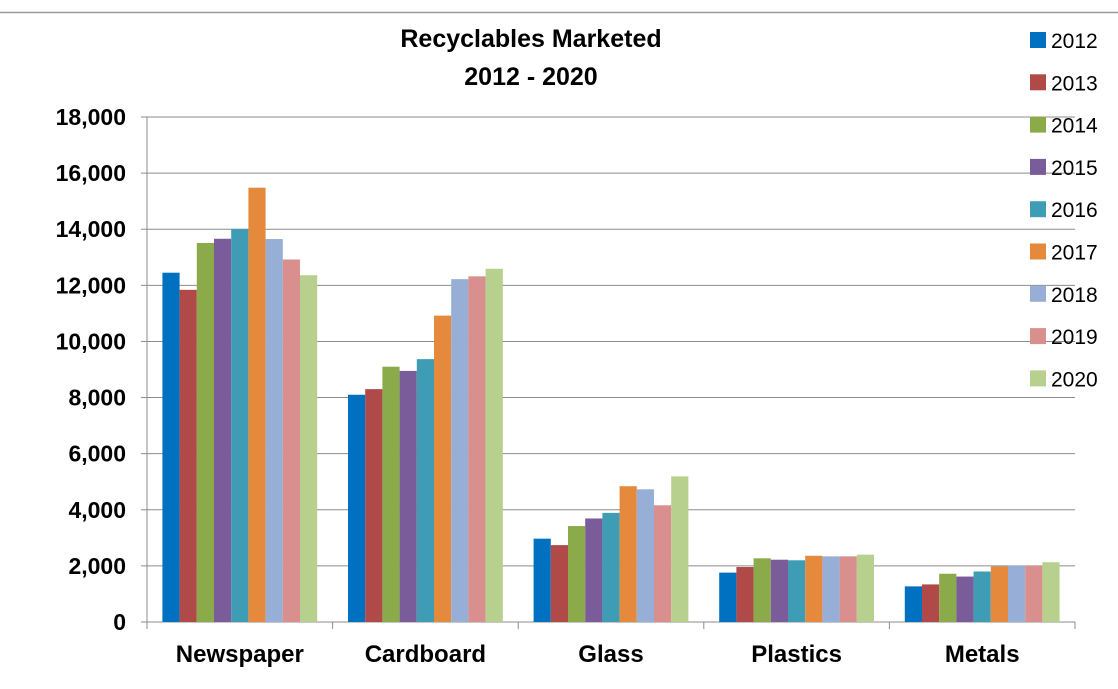 This screenshot has height=689, width=1118. What do you see at coordinates (610, 654) in the screenshot?
I see `x-tick-label: Glass` at bounding box center [610, 654].